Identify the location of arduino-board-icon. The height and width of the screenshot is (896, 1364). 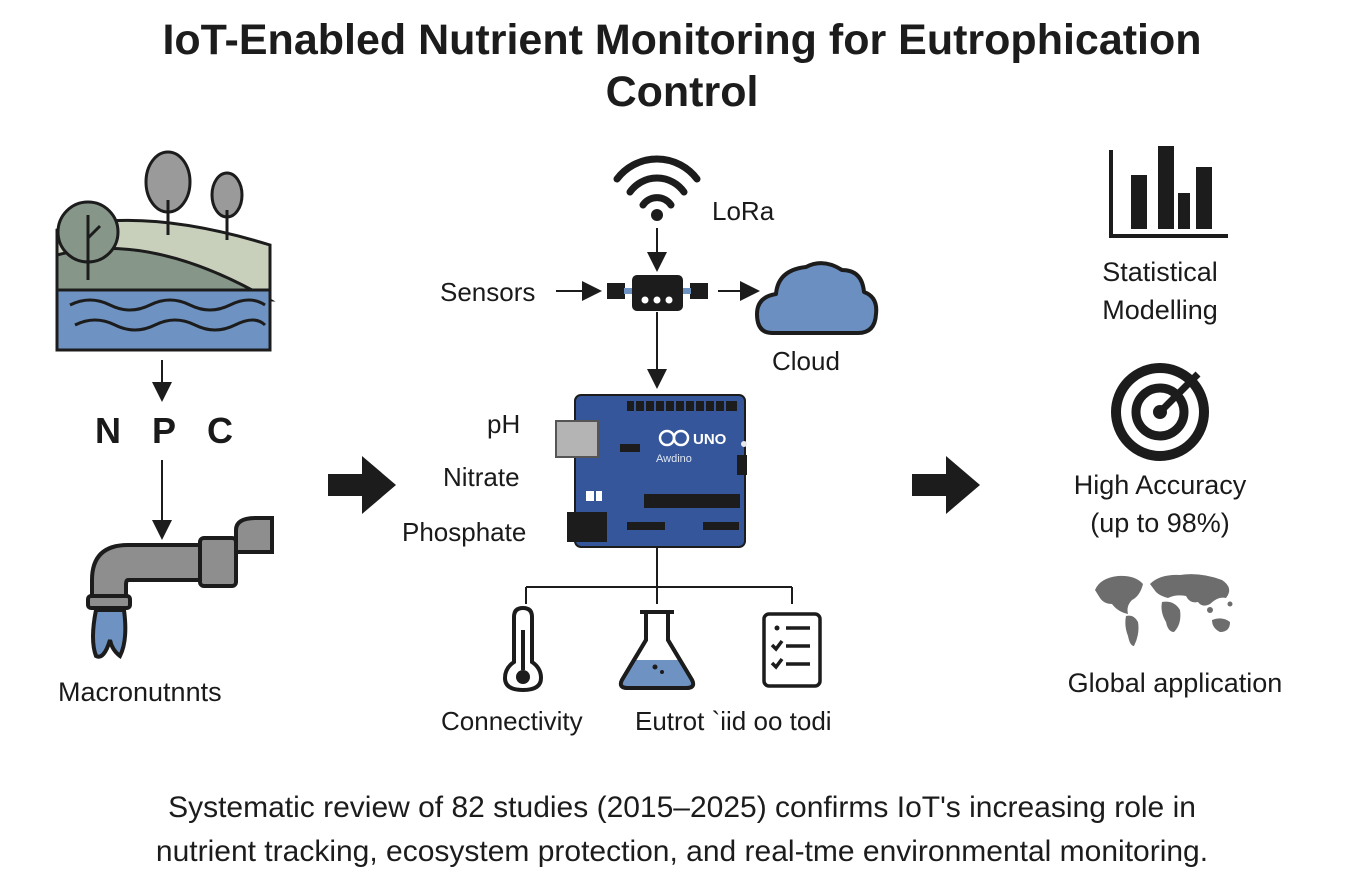
(651, 471).